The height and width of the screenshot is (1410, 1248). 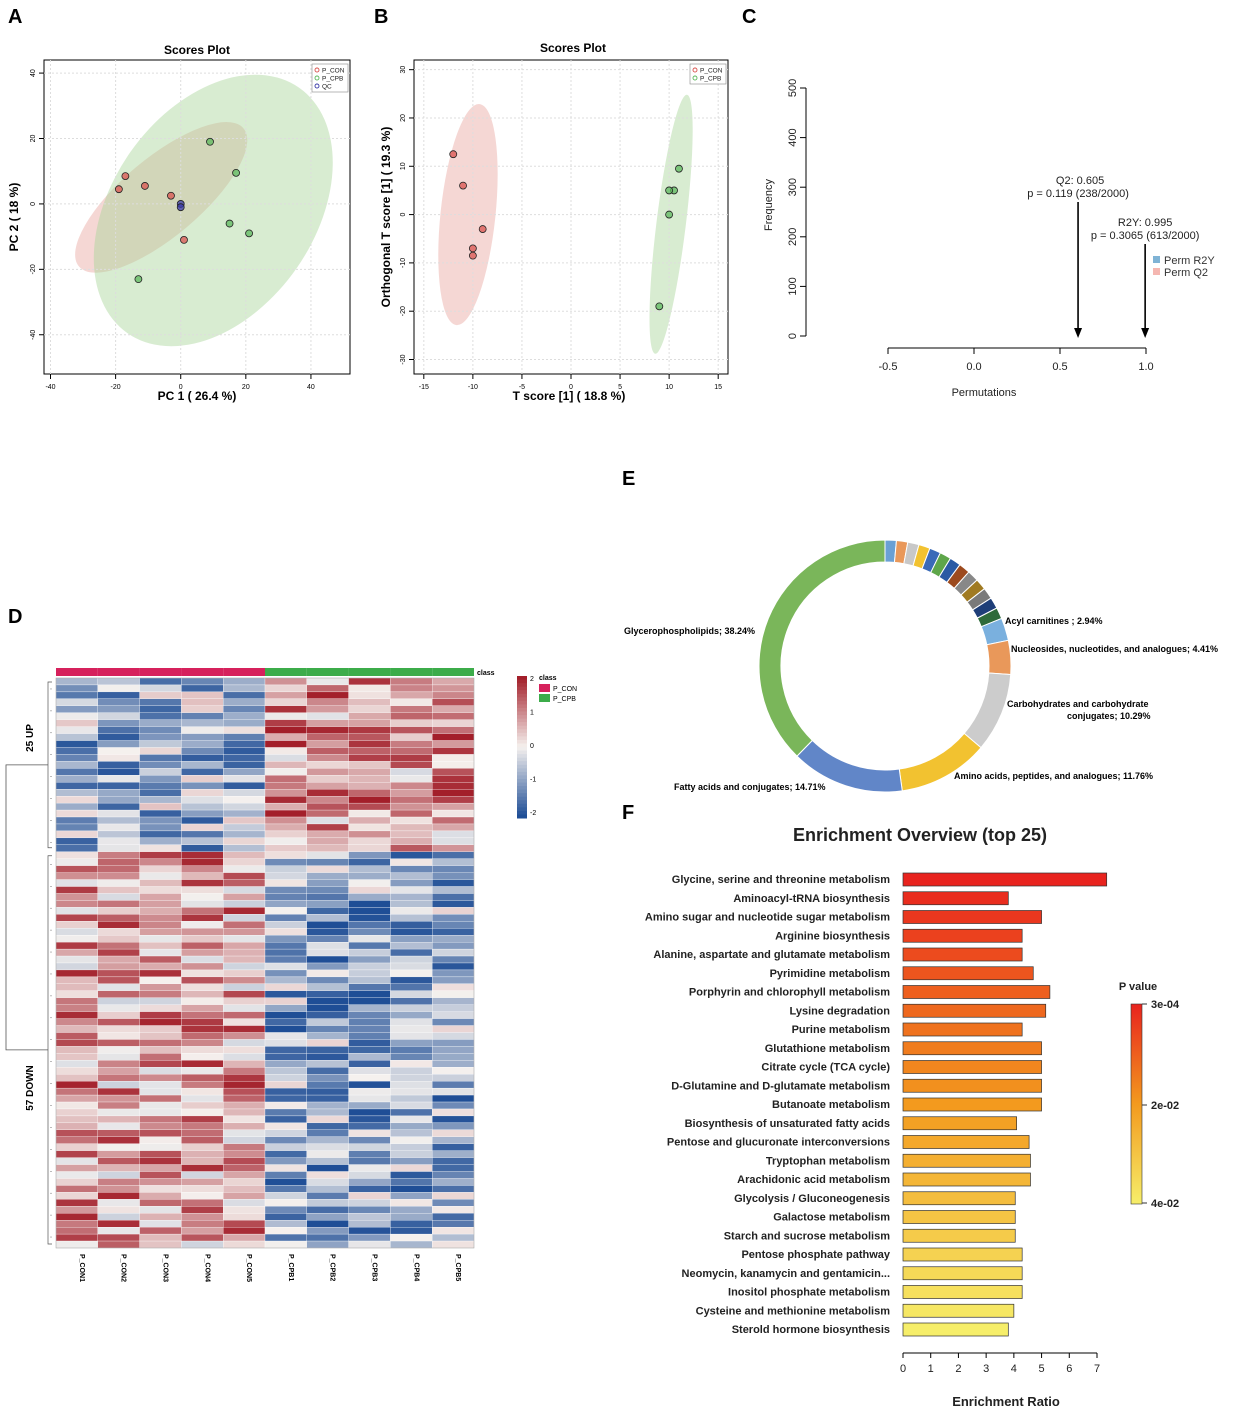 What do you see at coordinates (778, 1143) in the screenshot?
I see `category-label: Pentose and glucuronate interconversions` at bounding box center [778, 1143].